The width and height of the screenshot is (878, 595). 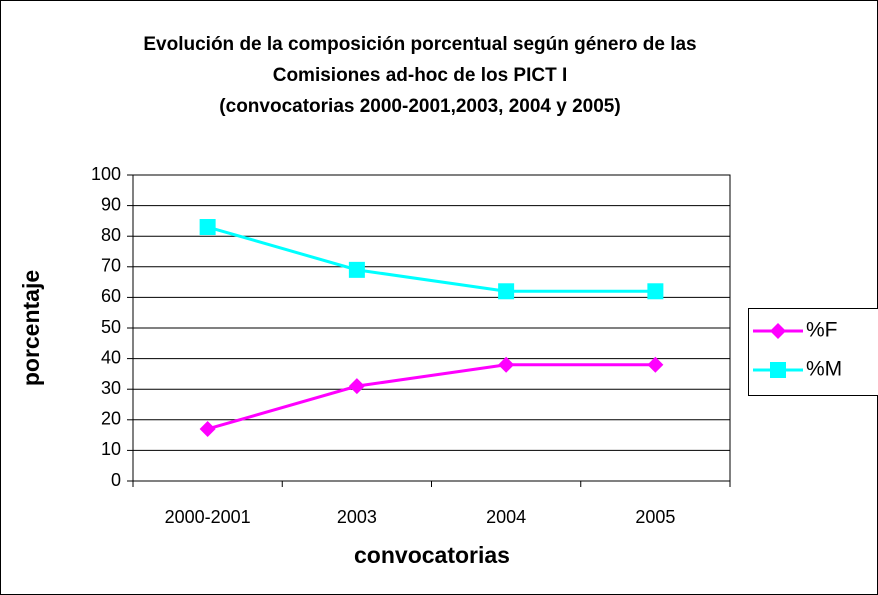 What do you see at coordinates (506, 517) in the screenshot?
I see `x-tick-label: 2004` at bounding box center [506, 517].